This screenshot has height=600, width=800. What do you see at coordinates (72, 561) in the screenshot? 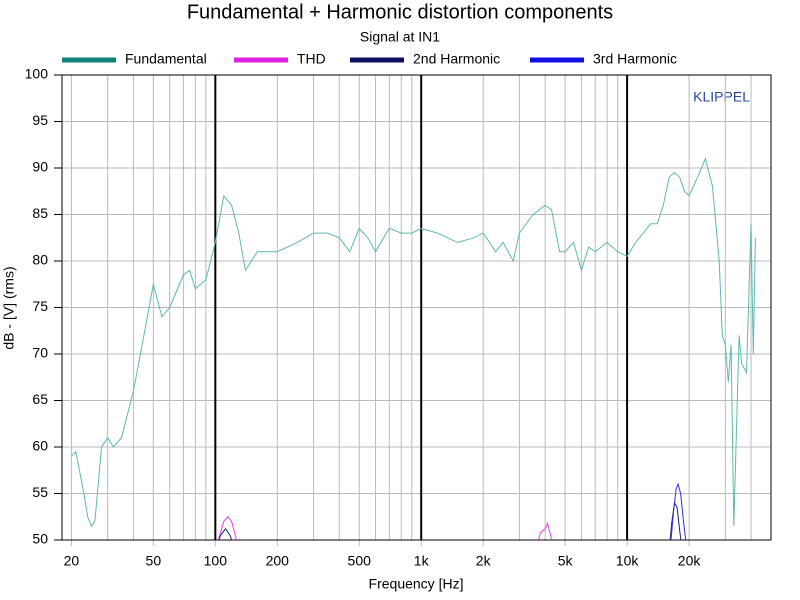
I see `x-tick-label: 20` at bounding box center [72, 561].